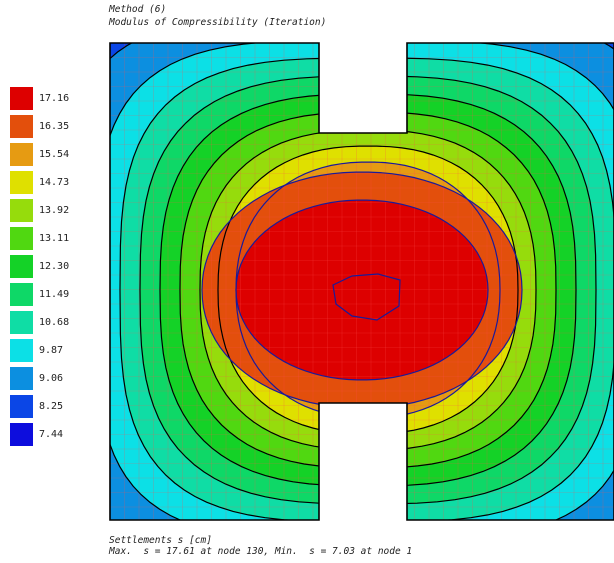 The height and width of the screenshot is (563, 614). What do you see at coordinates (366, 297) in the screenshot?
I see `peak-contour` at bounding box center [366, 297].